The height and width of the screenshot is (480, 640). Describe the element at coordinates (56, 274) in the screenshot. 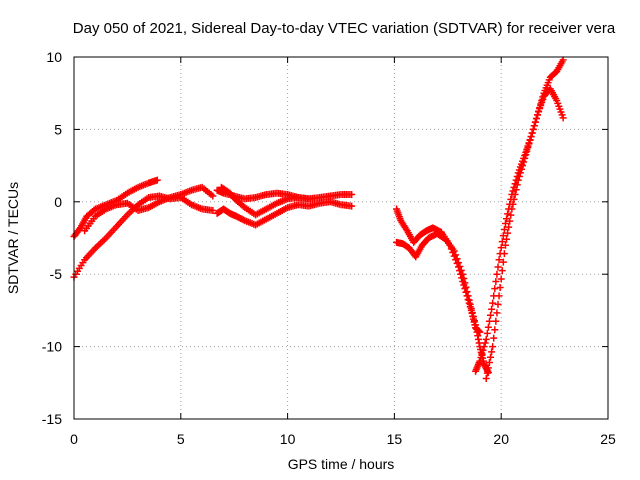

I see `y-tick-label: -5` at that location.